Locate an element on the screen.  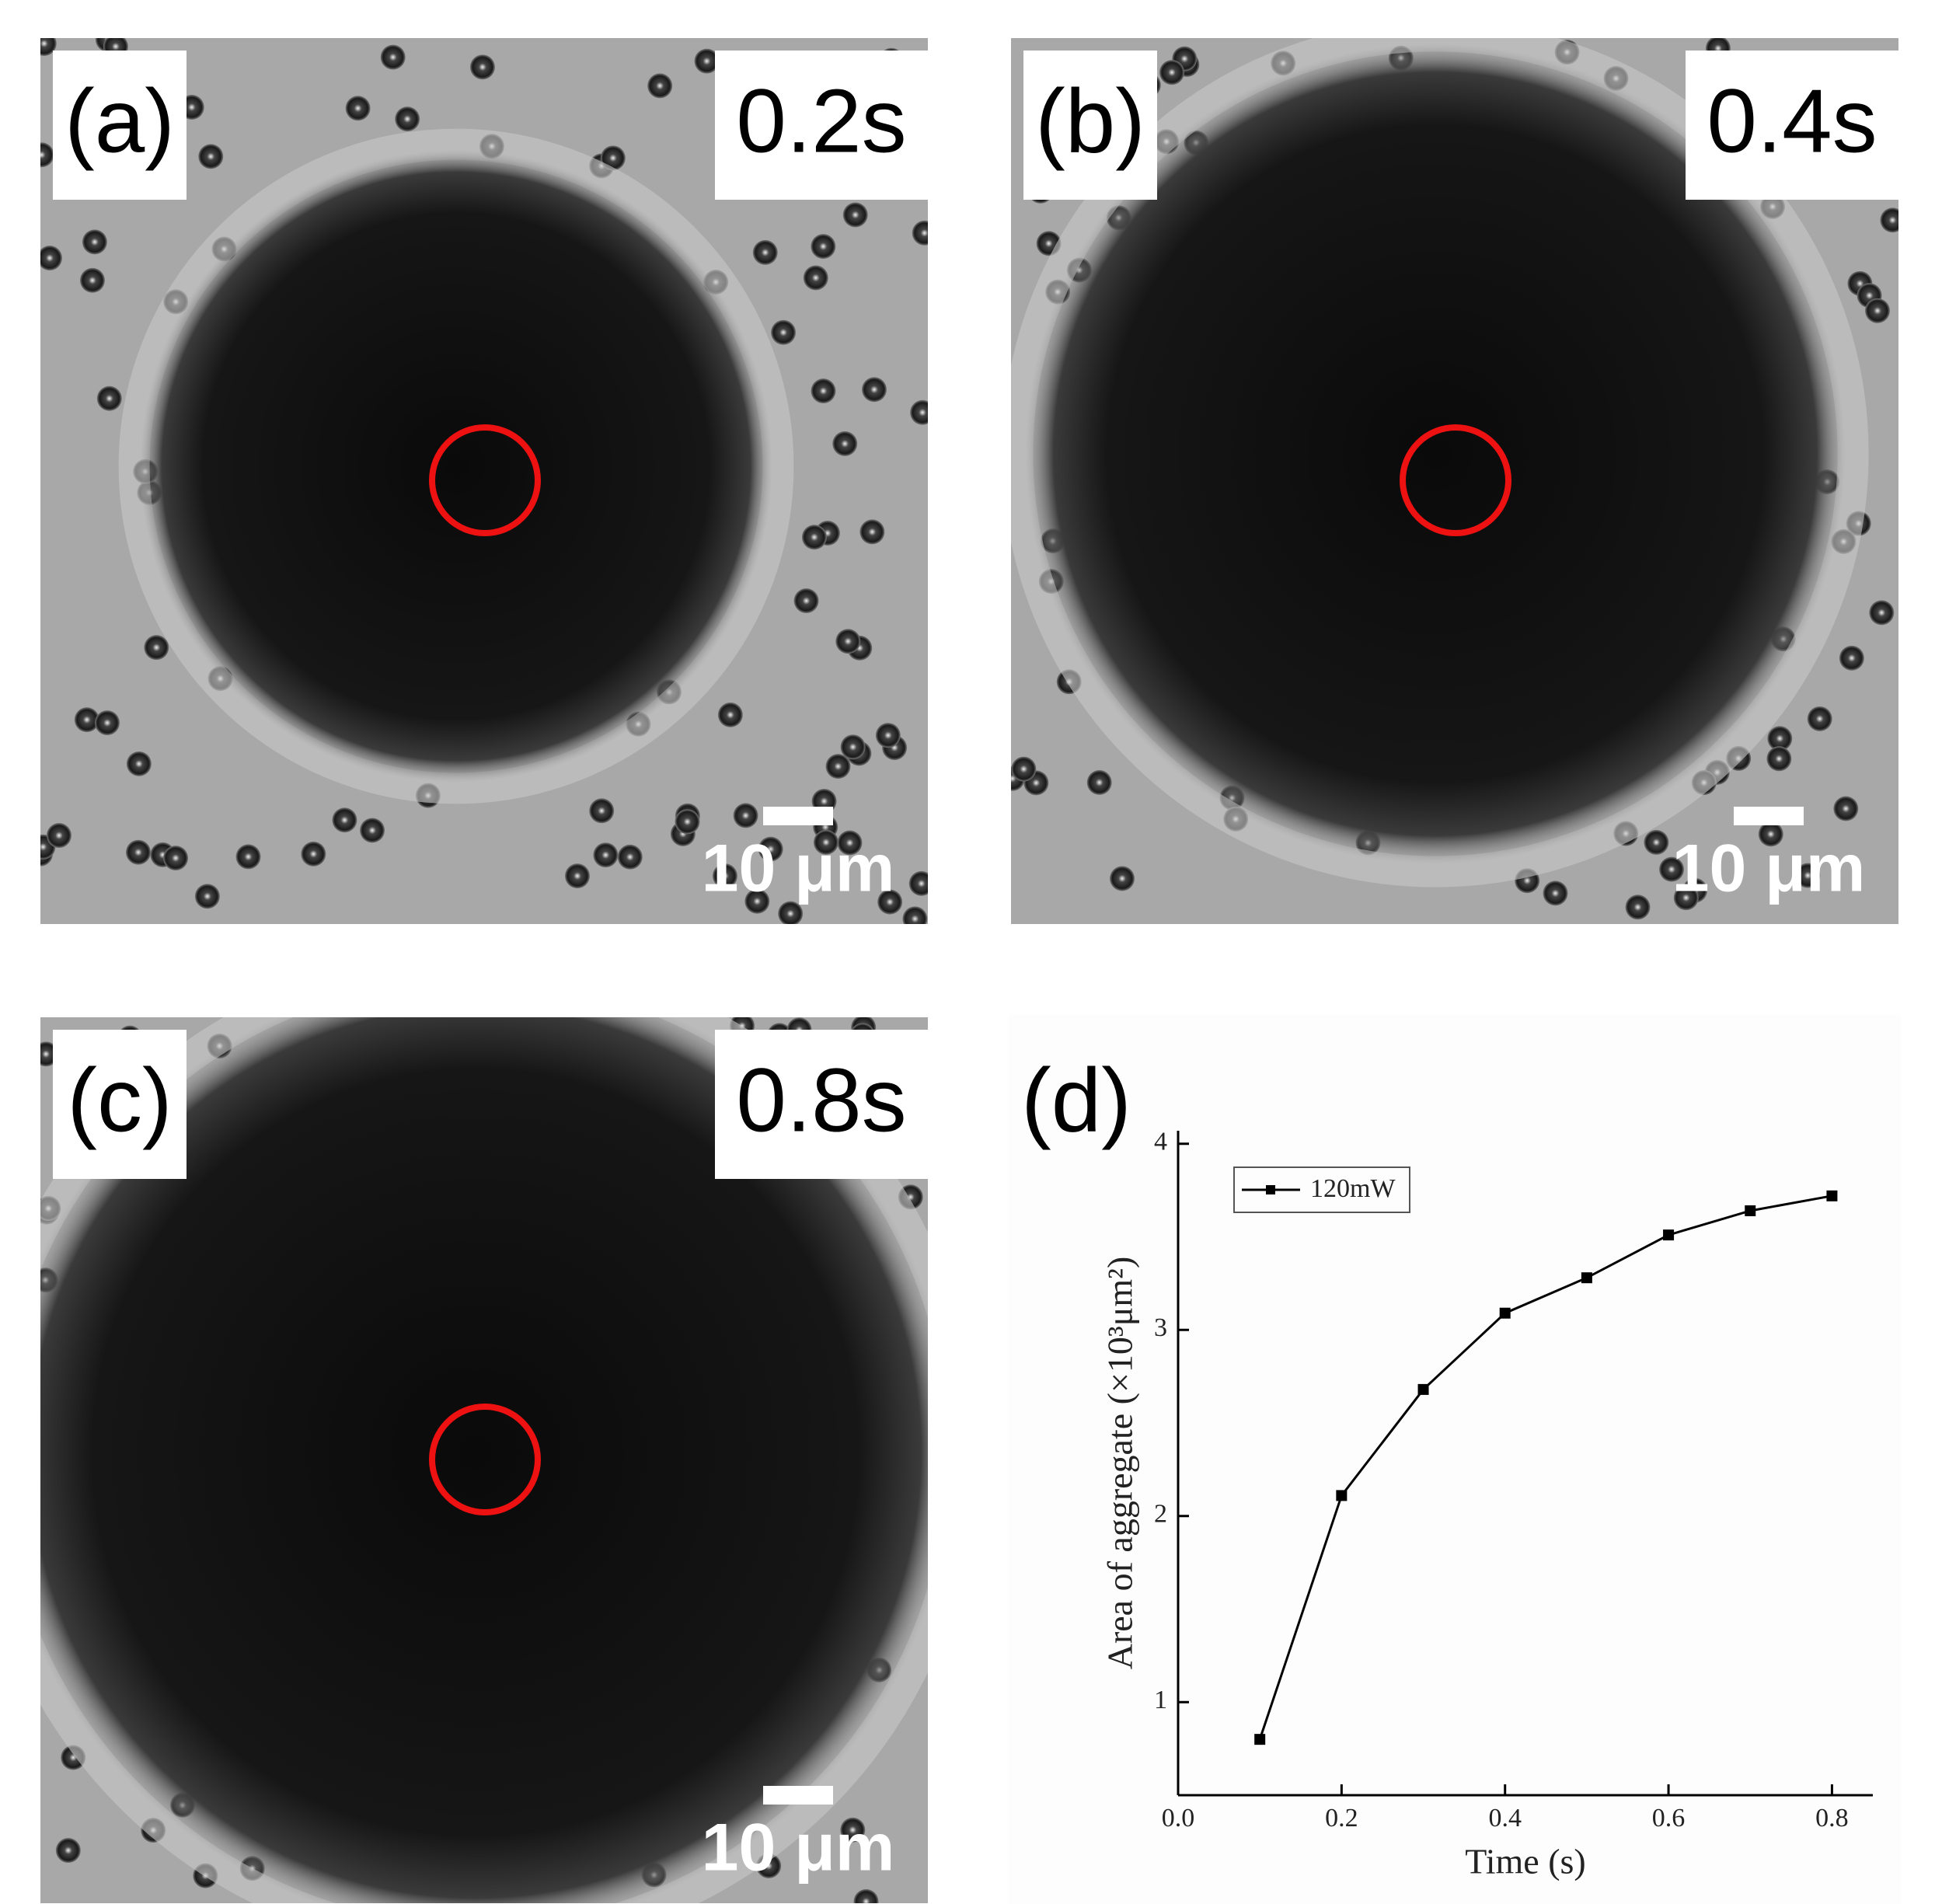
legend-marker is located at coordinates (1270, 1190).